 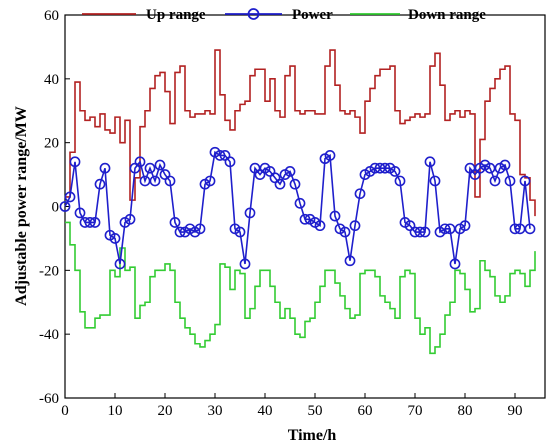 What do you see at coordinates (515, 411) in the screenshot?
I see `x-tick-label: 90` at bounding box center [515, 411].